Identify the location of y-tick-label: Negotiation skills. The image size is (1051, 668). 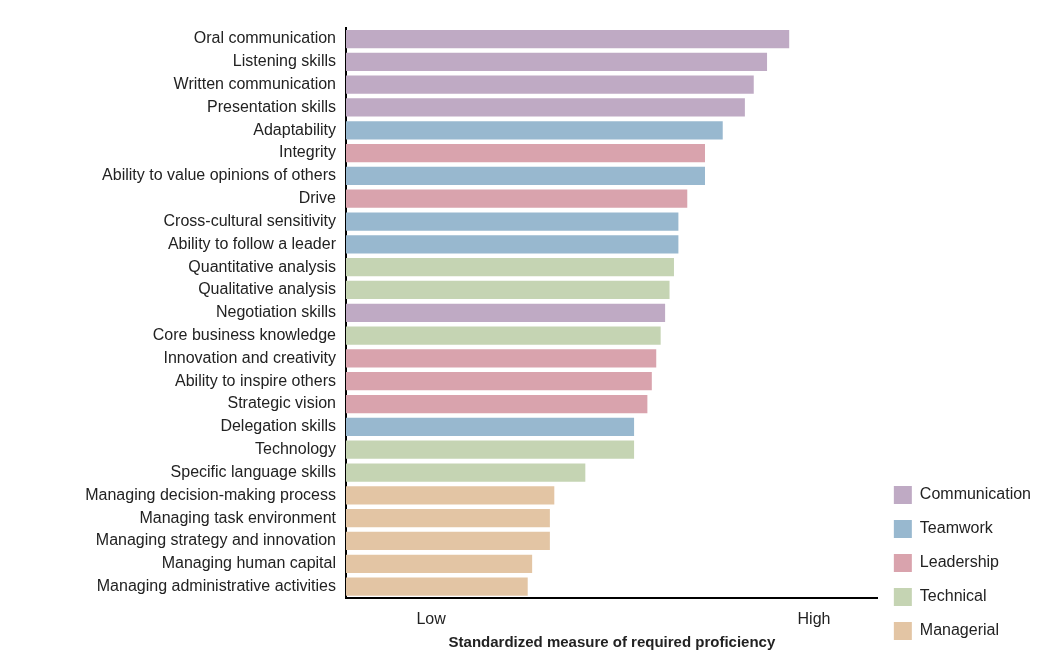
(275, 312).